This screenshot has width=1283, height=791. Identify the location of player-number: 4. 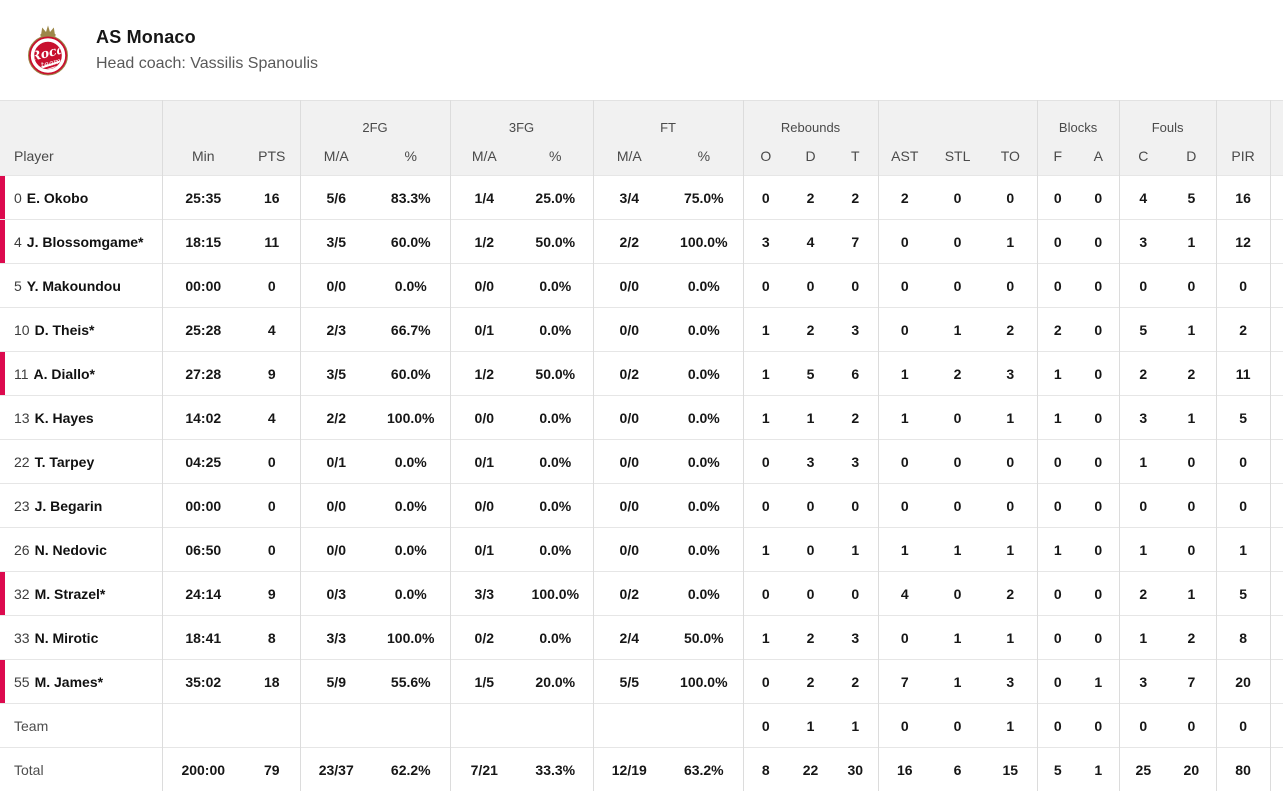
(18, 241).